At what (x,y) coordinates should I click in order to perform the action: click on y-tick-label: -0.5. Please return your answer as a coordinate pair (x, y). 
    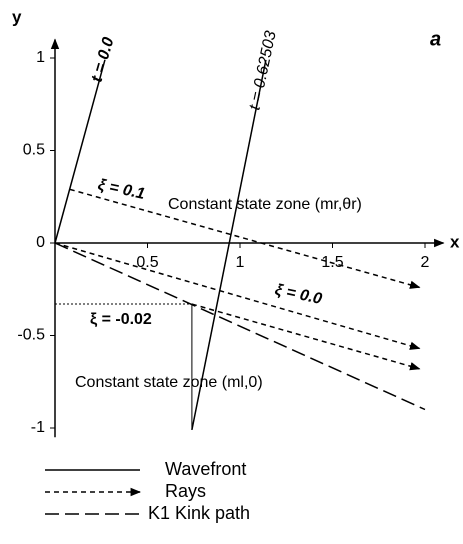
    Looking at the image, I should click on (31, 335).